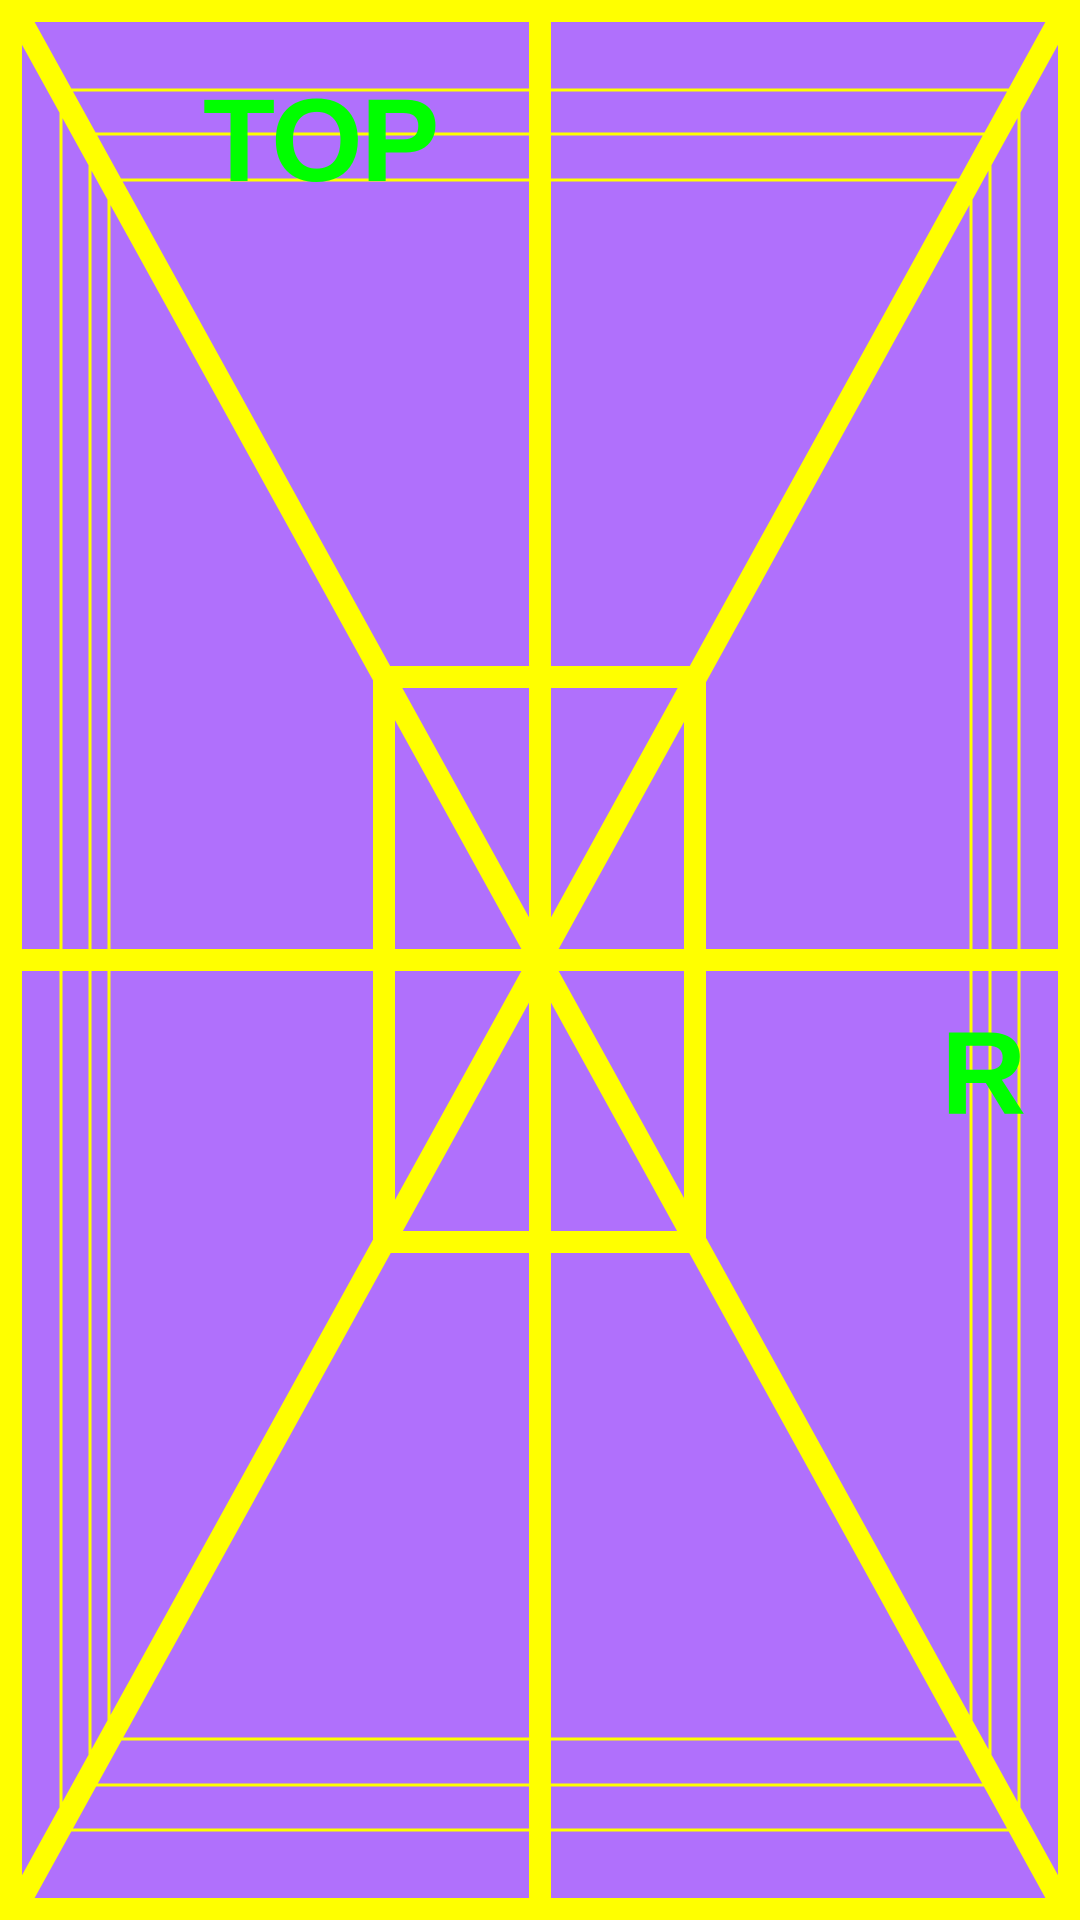 This screenshot has height=1920, width=1080. I want to click on center-box, so click(539, 959).